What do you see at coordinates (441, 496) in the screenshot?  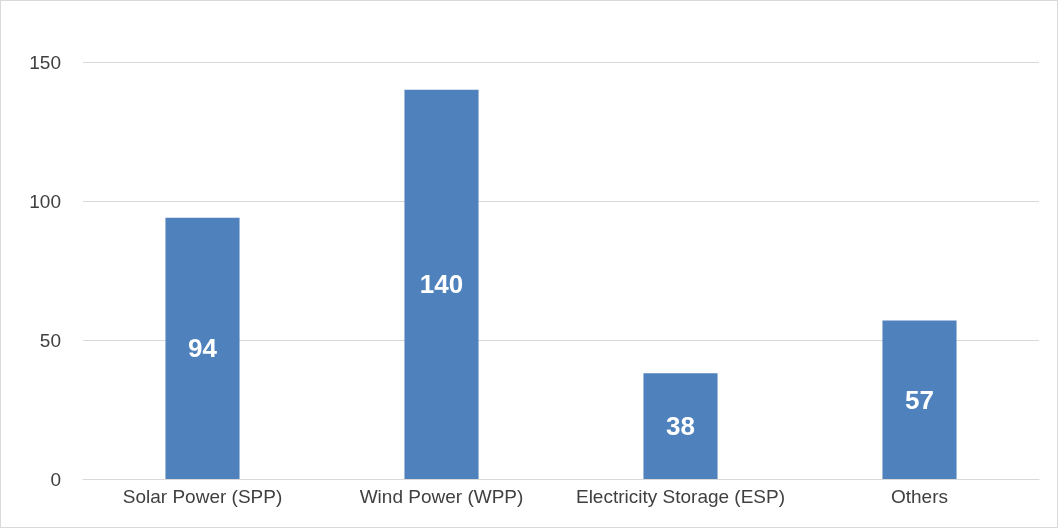 I see `x-tick-label: Wind Power (WPP)` at bounding box center [441, 496].